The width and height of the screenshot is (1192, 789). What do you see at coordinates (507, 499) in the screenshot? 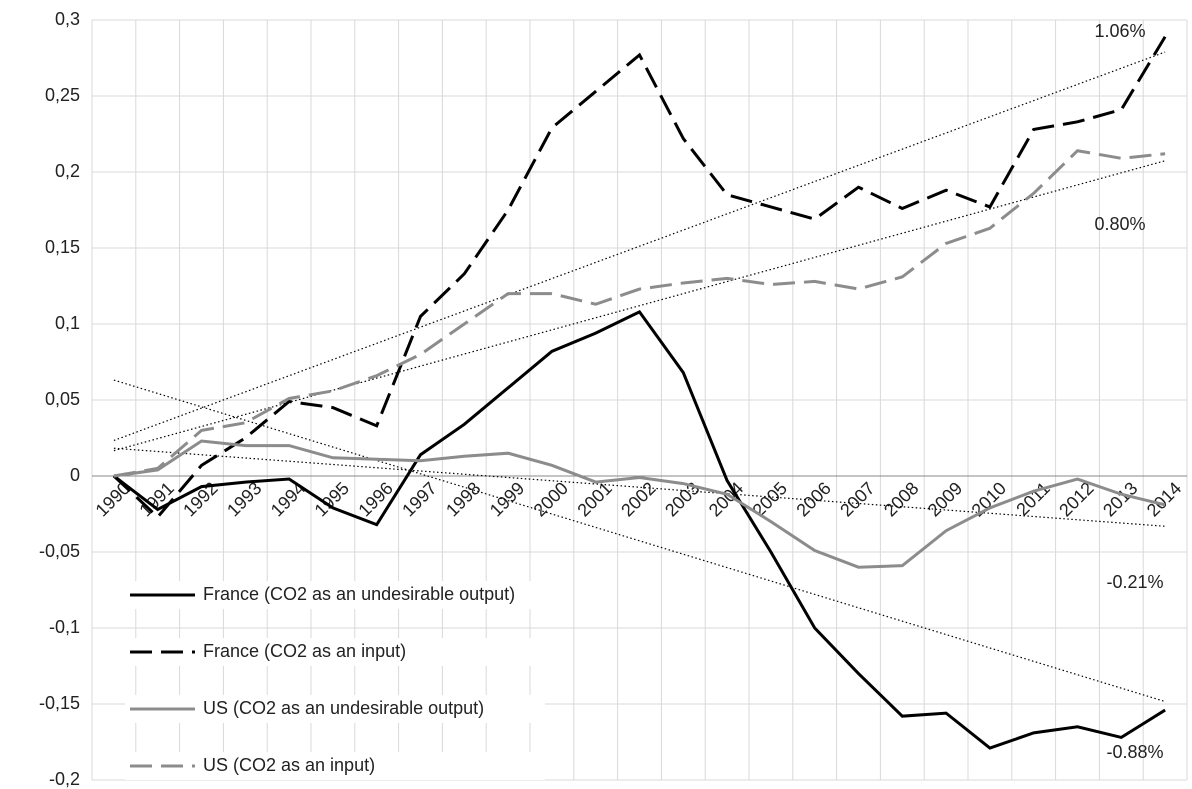
I see `x-tick-label: 1999` at bounding box center [507, 499].